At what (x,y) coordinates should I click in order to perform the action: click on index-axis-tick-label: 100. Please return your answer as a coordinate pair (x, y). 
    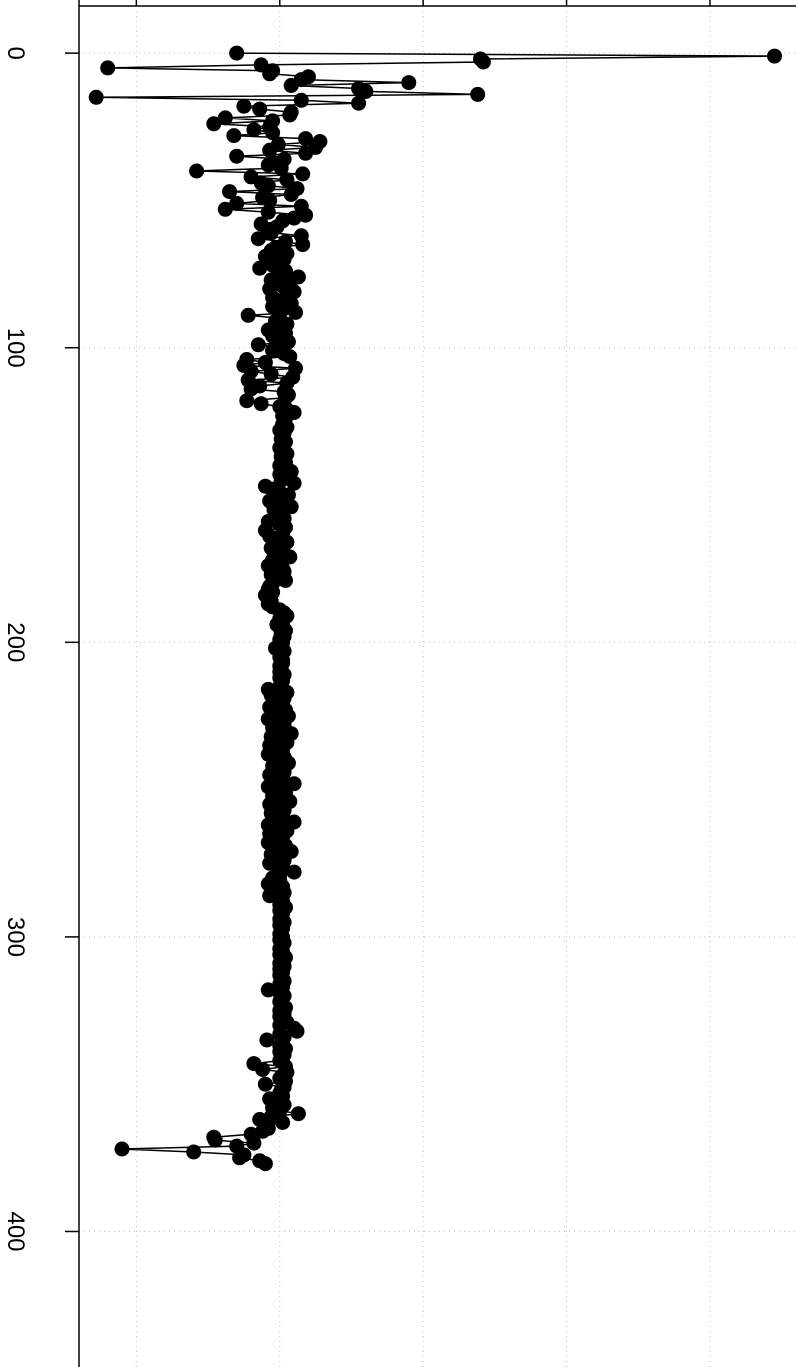
    Looking at the image, I should click on (15, 348).